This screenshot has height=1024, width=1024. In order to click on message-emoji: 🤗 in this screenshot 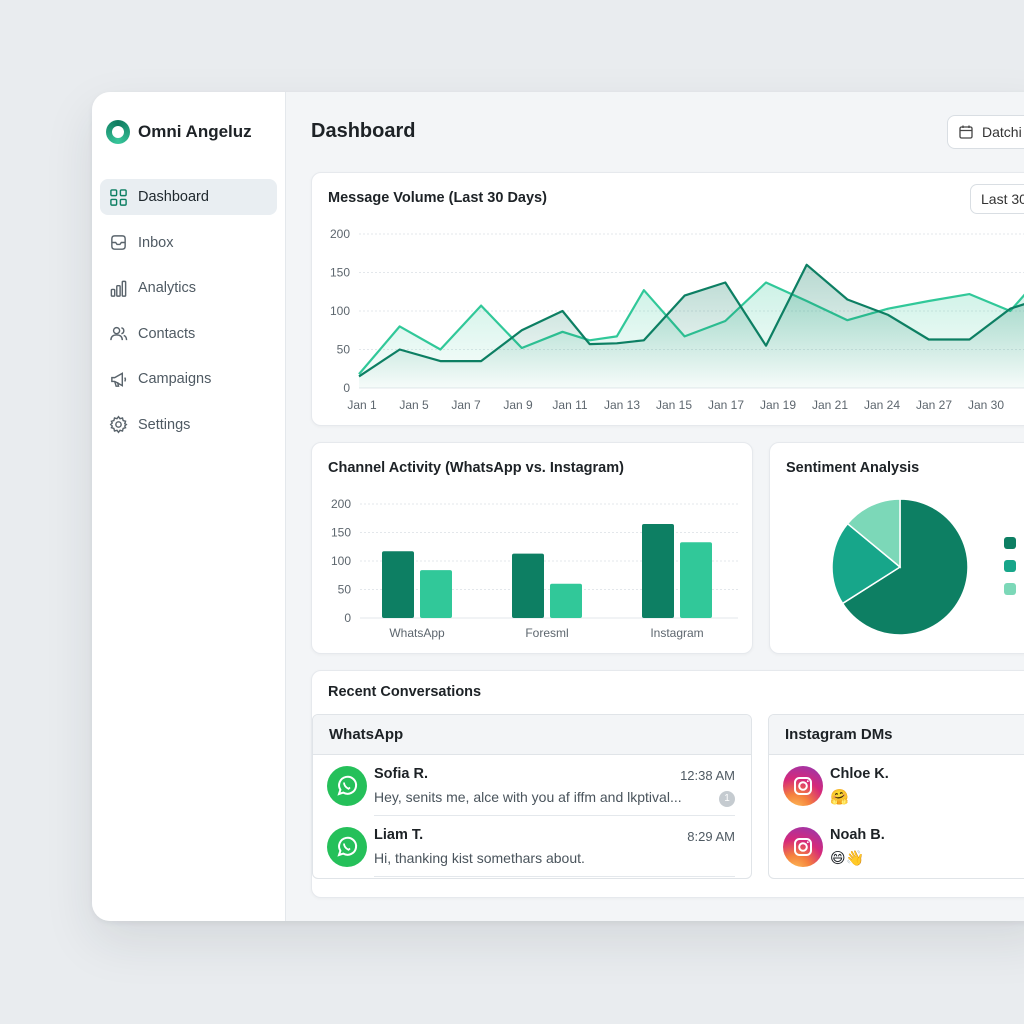, I will do `click(839, 797)`.